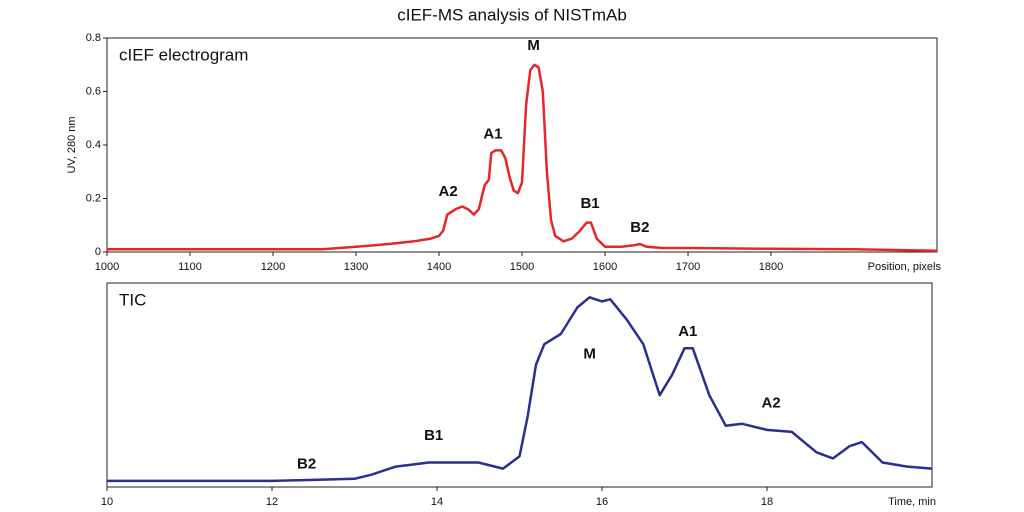  I want to click on x-tick-label: 1800, so click(771, 267).